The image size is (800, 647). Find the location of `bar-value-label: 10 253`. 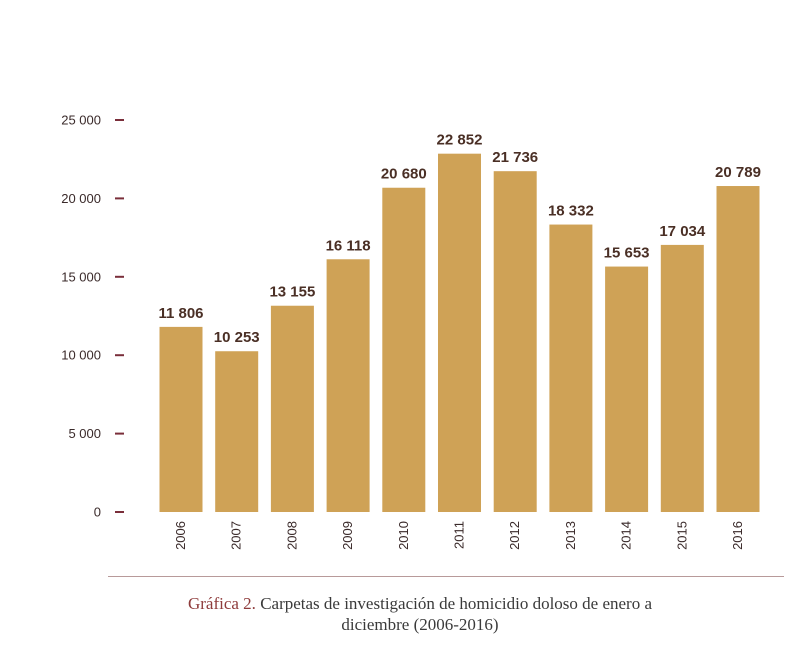

bar-value-label: 10 253 is located at coordinates (237, 337).